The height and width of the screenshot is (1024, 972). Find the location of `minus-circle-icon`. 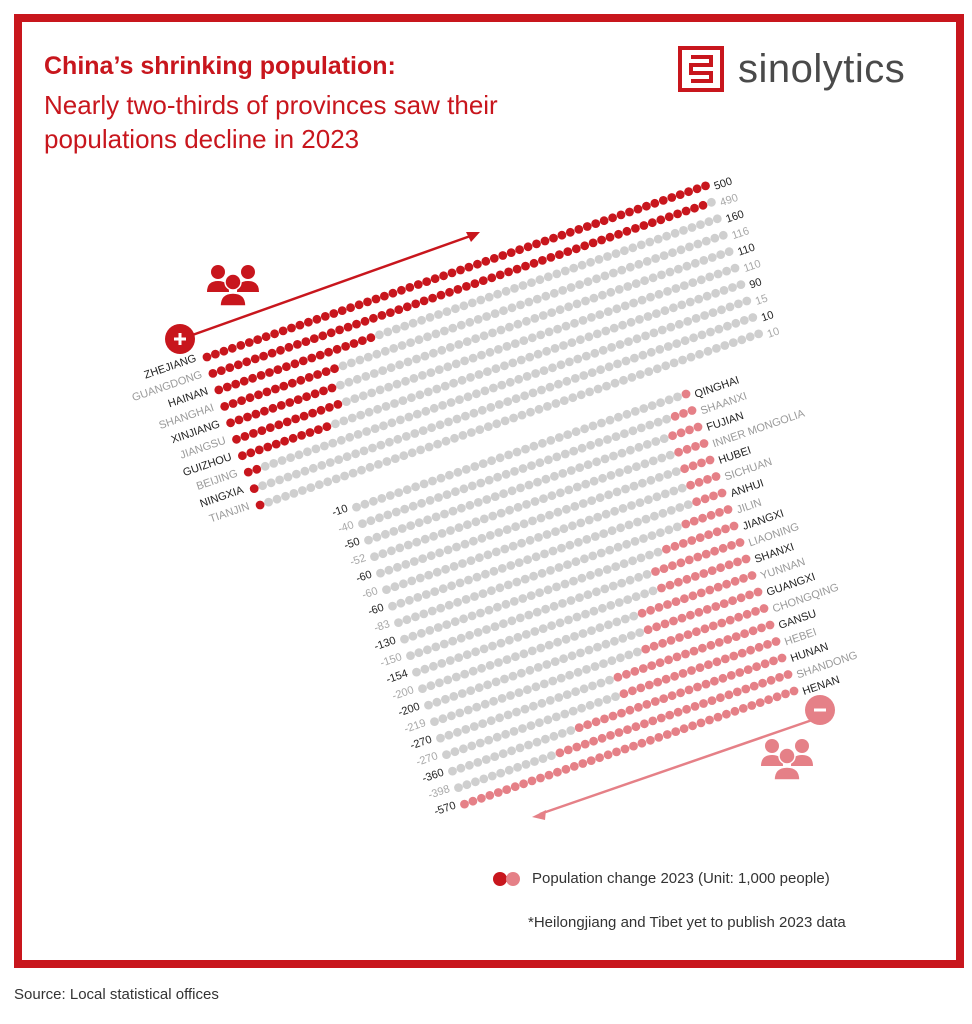

minus-circle-icon is located at coordinates (820, 710).